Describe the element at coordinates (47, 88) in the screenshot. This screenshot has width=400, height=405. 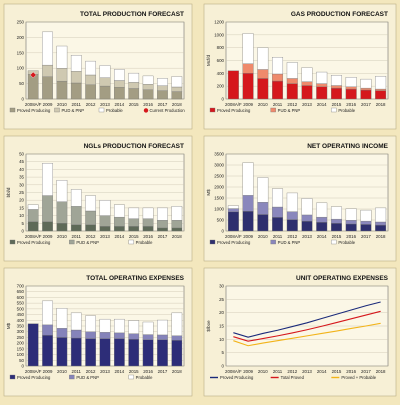
I see `bar-proved-producing-2009` at that location.